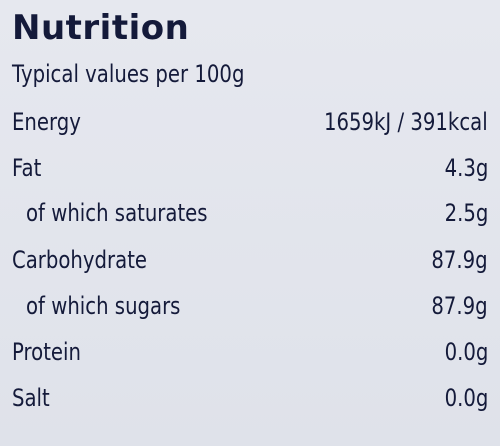 This screenshot has height=446, width=500. What do you see at coordinates (250, 310) in the screenshot?
I see `nutrient-row: of which sugars 87.9g` at bounding box center [250, 310].